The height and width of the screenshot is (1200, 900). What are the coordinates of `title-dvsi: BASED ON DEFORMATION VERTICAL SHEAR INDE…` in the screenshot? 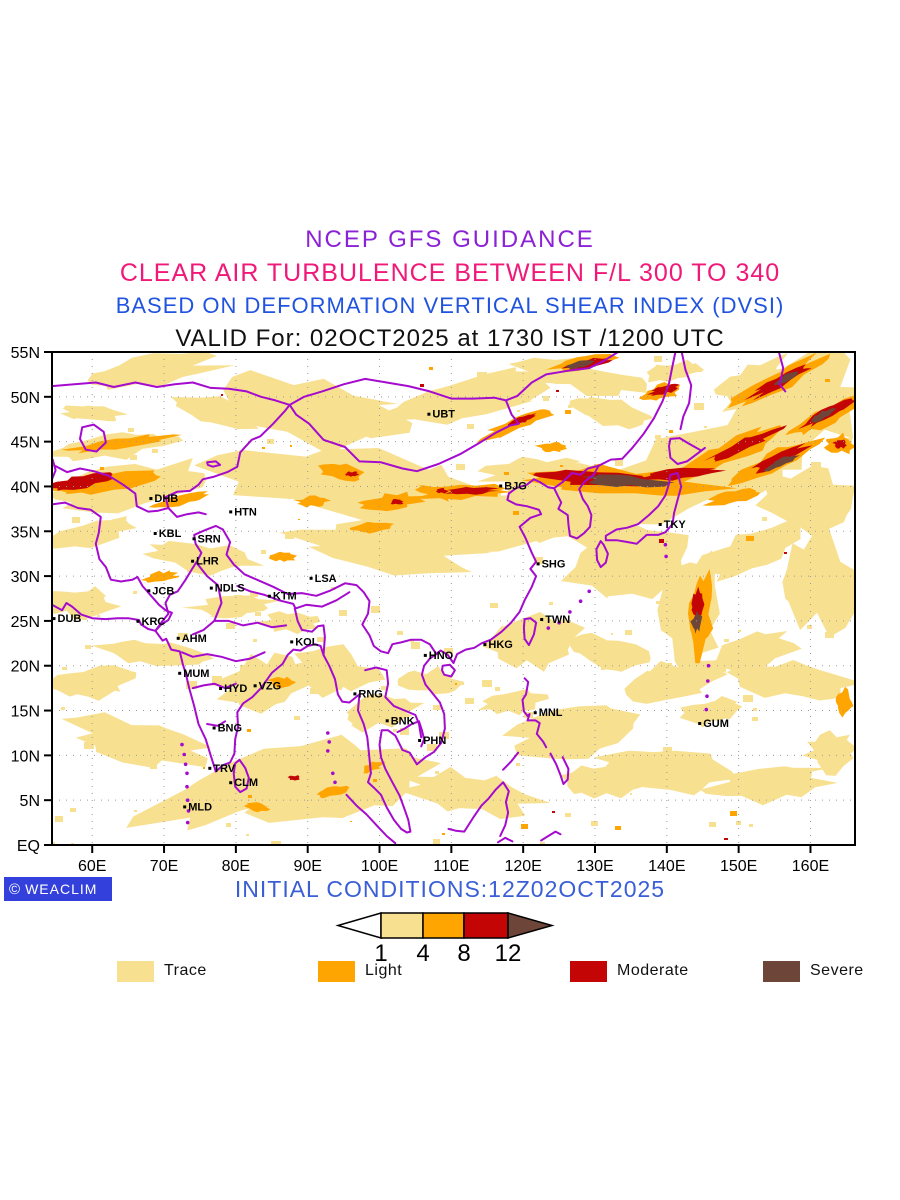 It's located at (450, 305).